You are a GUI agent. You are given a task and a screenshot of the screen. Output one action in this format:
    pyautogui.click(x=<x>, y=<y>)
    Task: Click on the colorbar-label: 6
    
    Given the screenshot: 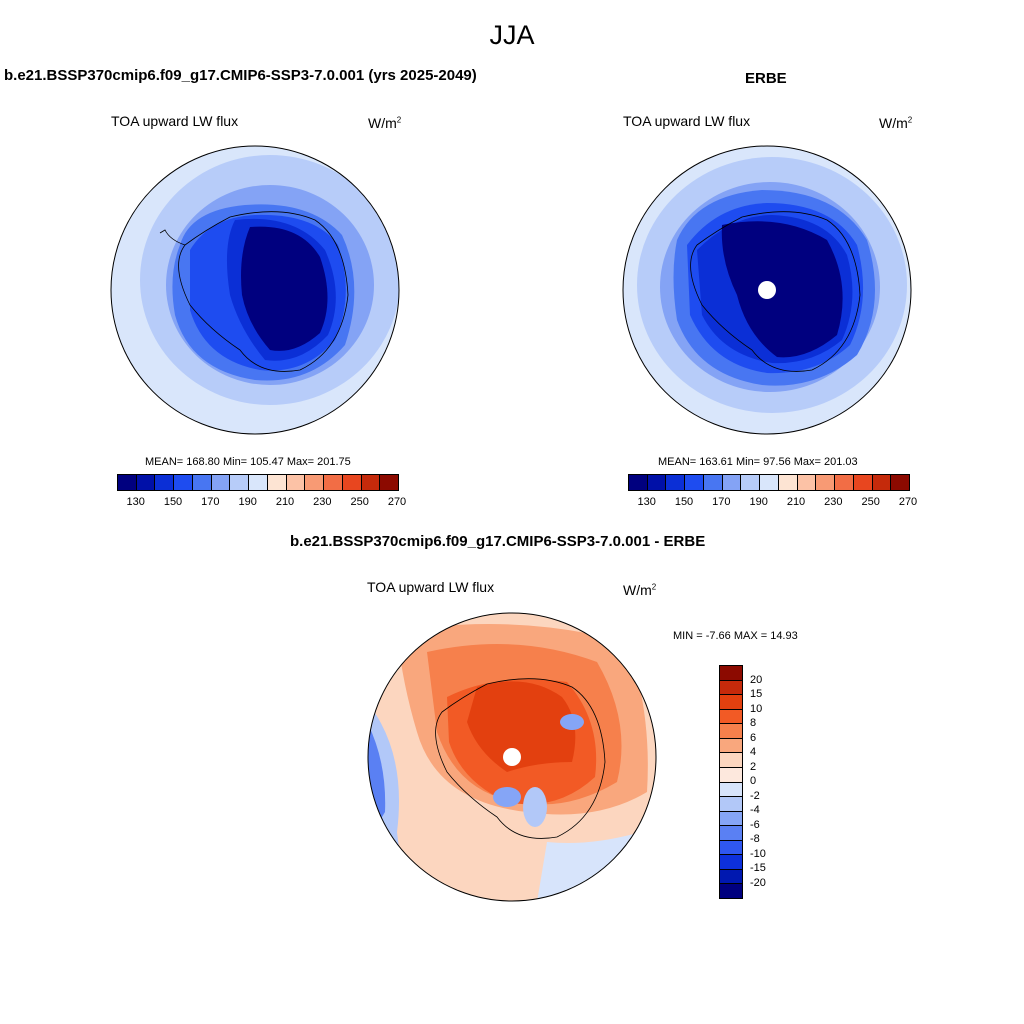 What is the action you would take?
    pyautogui.click(x=753, y=737)
    